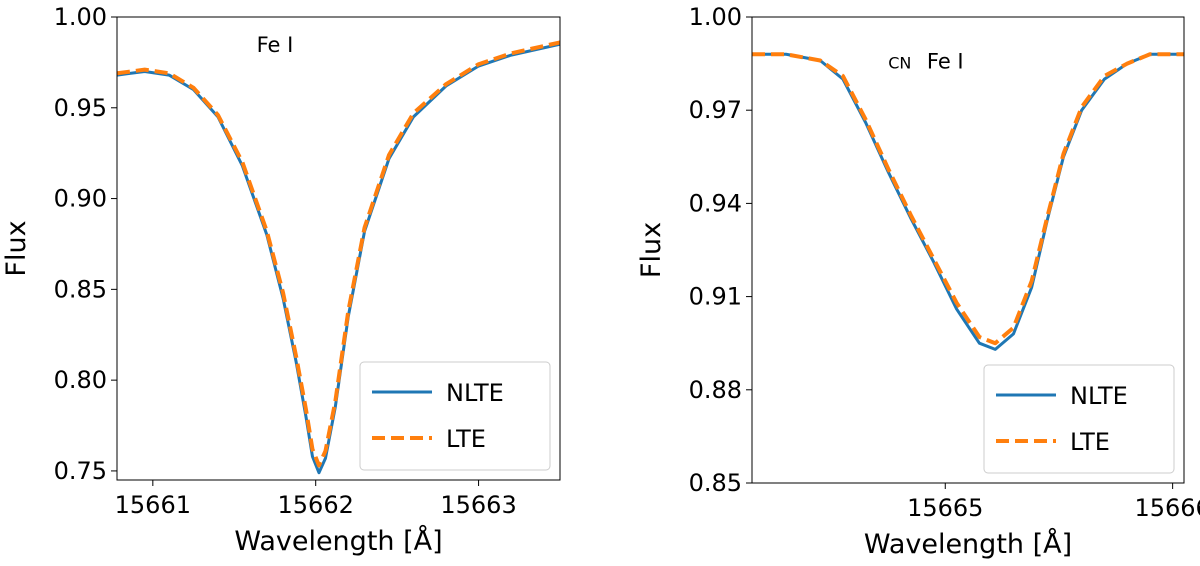 This screenshot has height=566, width=1200. Describe the element at coordinates (899, 62) in the screenshot. I see `annotation-cn: CN` at that location.